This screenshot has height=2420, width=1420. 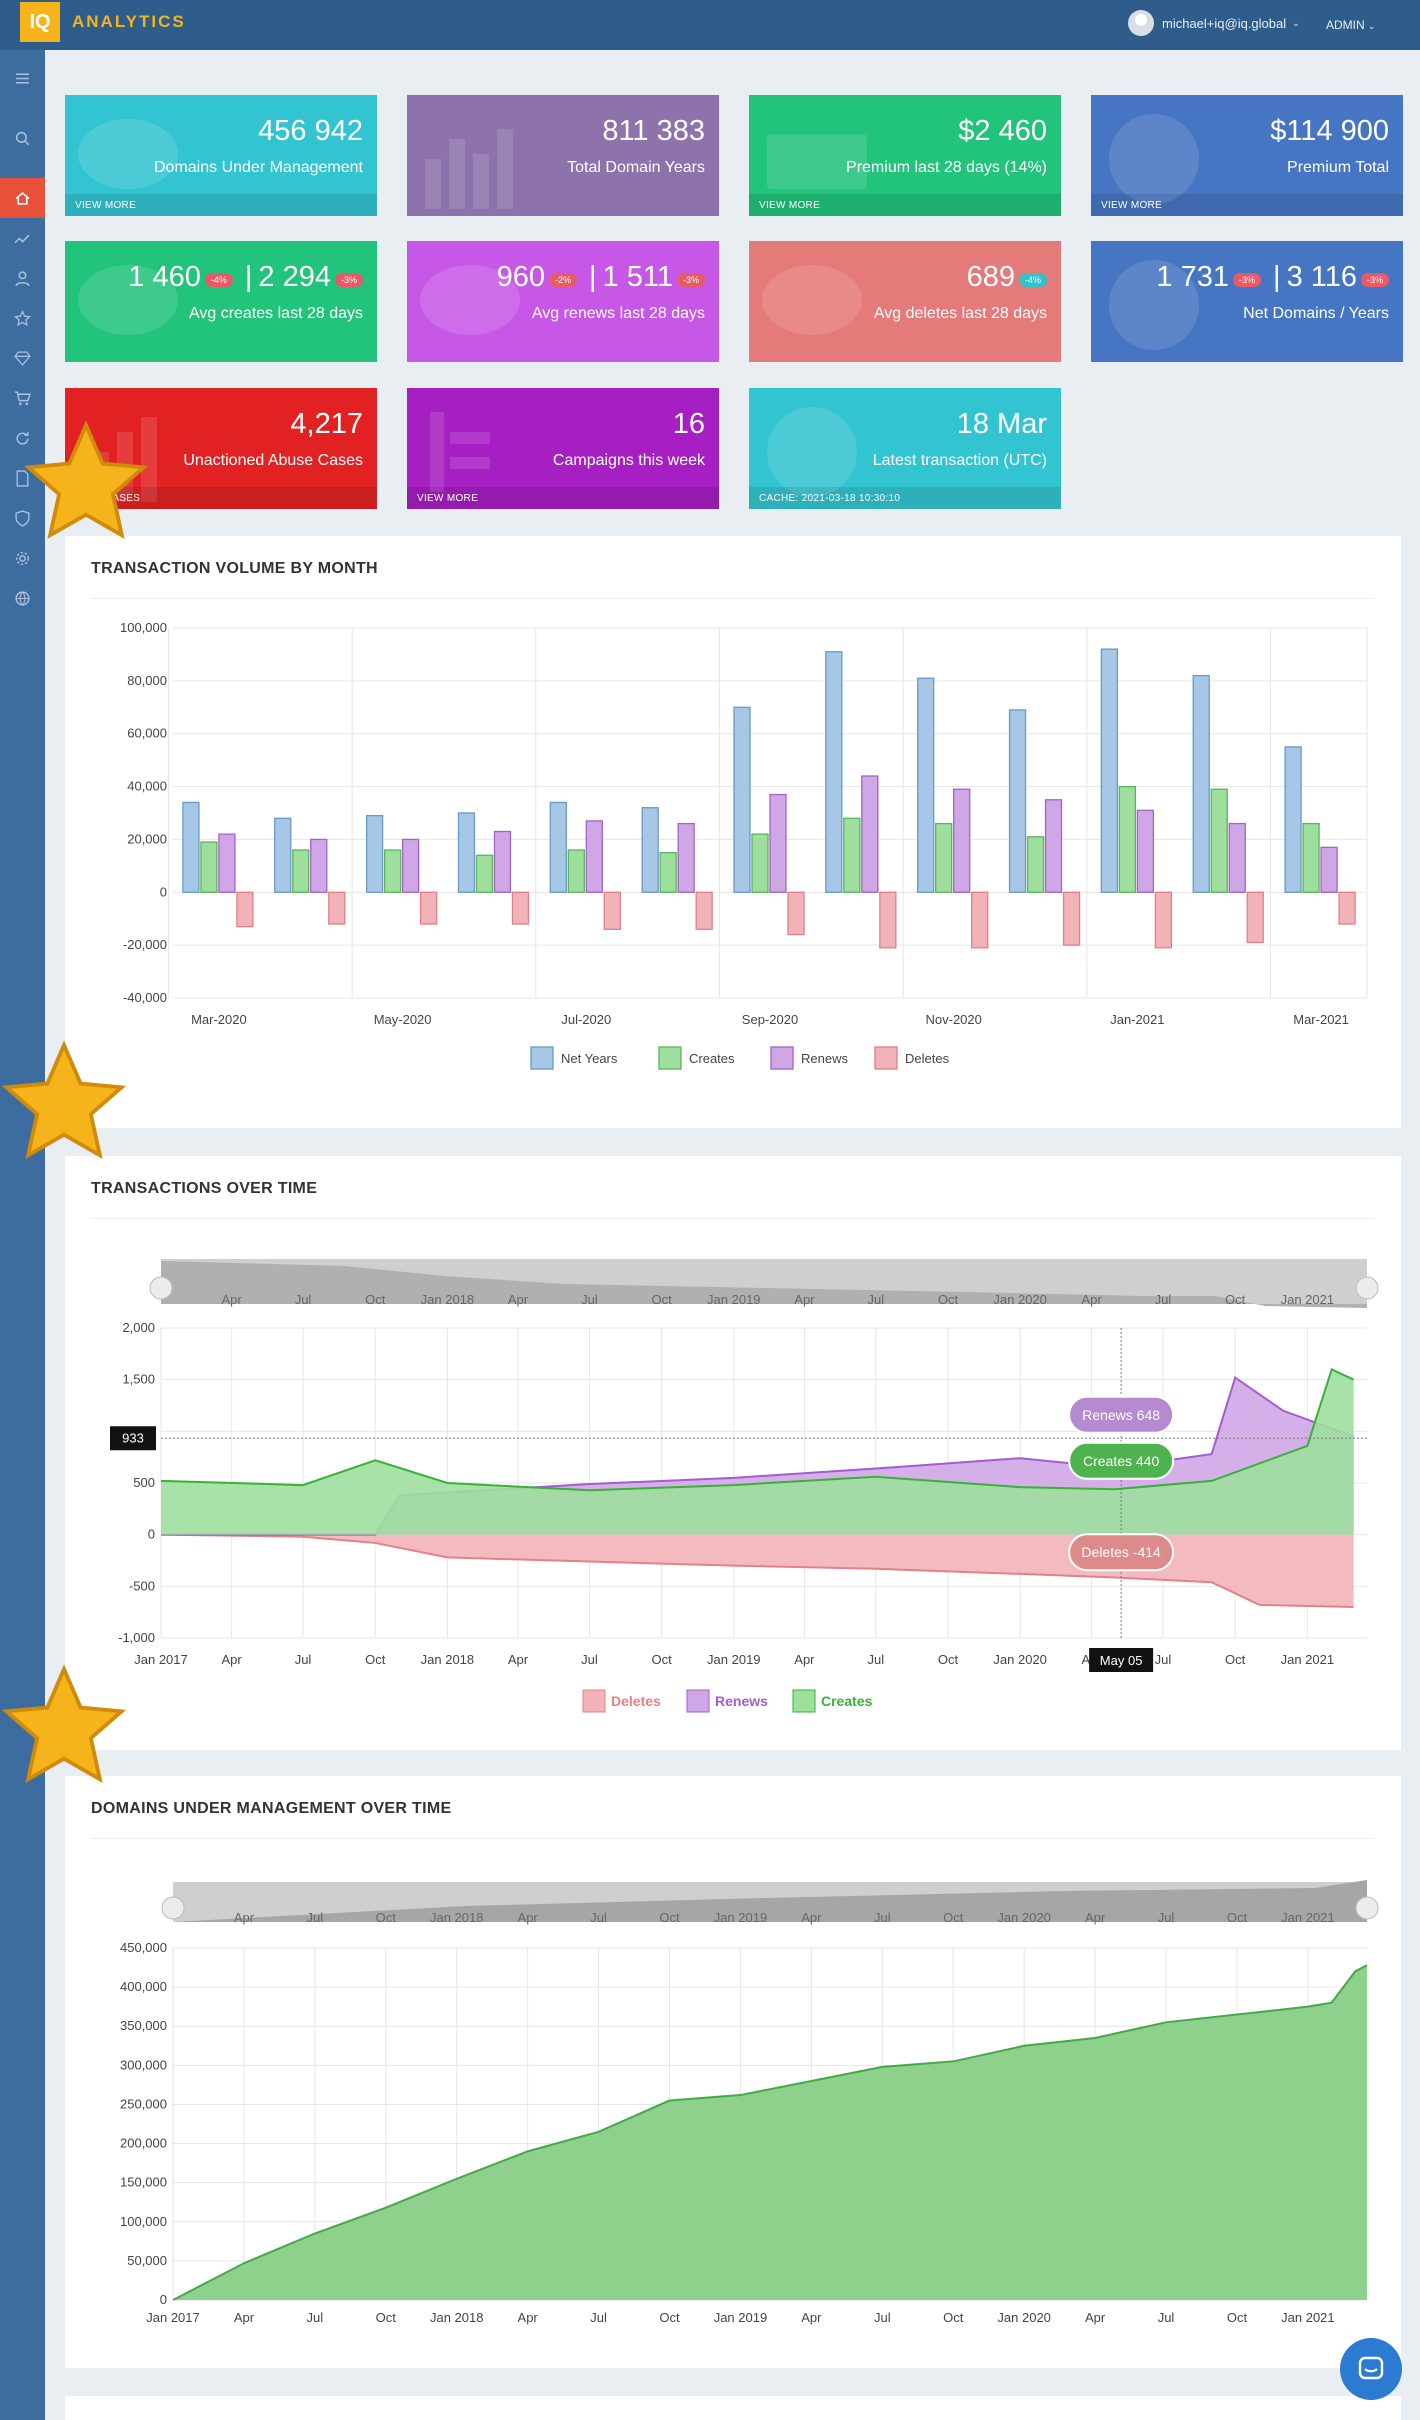 What do you see at coordinates (22, 198) in the screenshot?
I see `home-icon` at bounding box center [22, 198].